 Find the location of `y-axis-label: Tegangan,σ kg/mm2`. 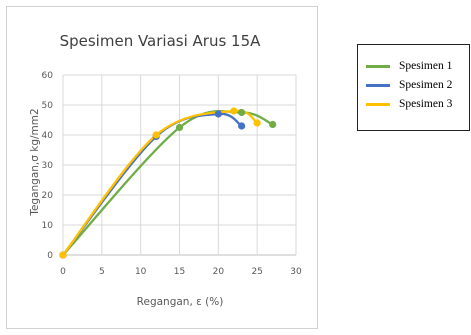

y-axis-label: Tegangan,σ kg/mm2 is located at coordinates (35, 162).